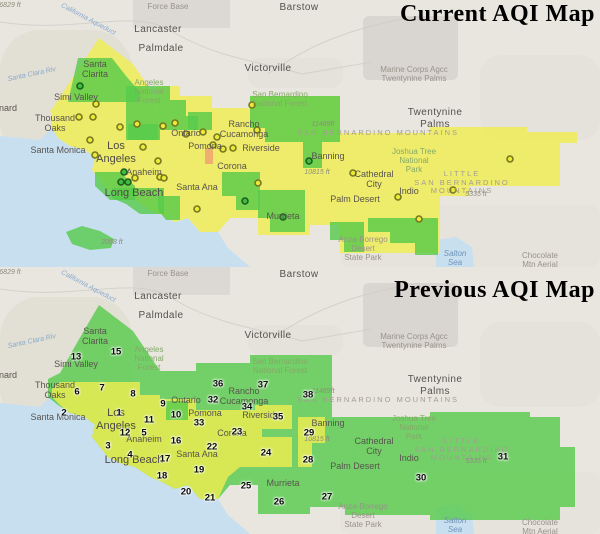 This screenshot has height=534, width=600. Describe the element at coordinates (497, 14) in the screenshot. I see `current-map-title: Current AQI Map` at that location.